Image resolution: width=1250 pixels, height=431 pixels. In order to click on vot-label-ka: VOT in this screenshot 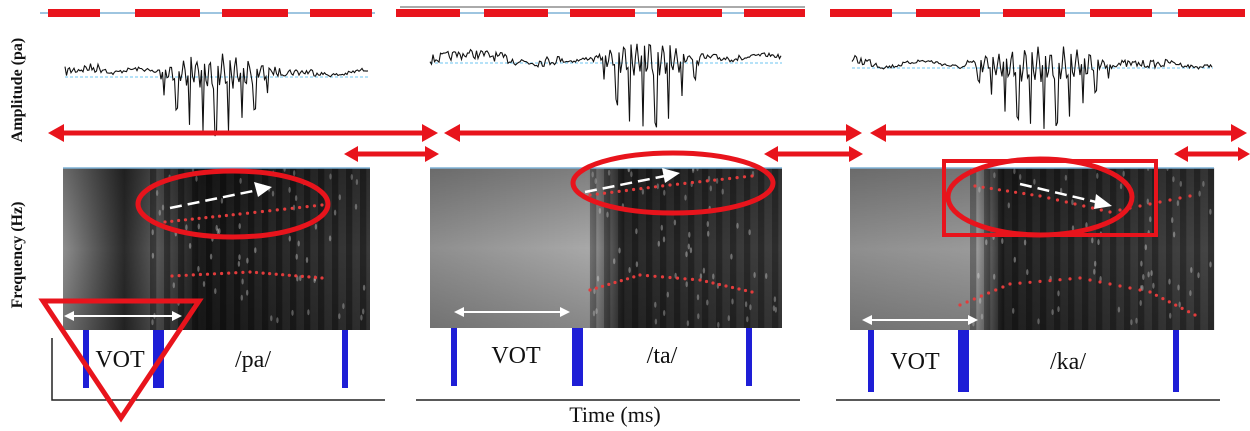, I will do `click(915, 362)`.